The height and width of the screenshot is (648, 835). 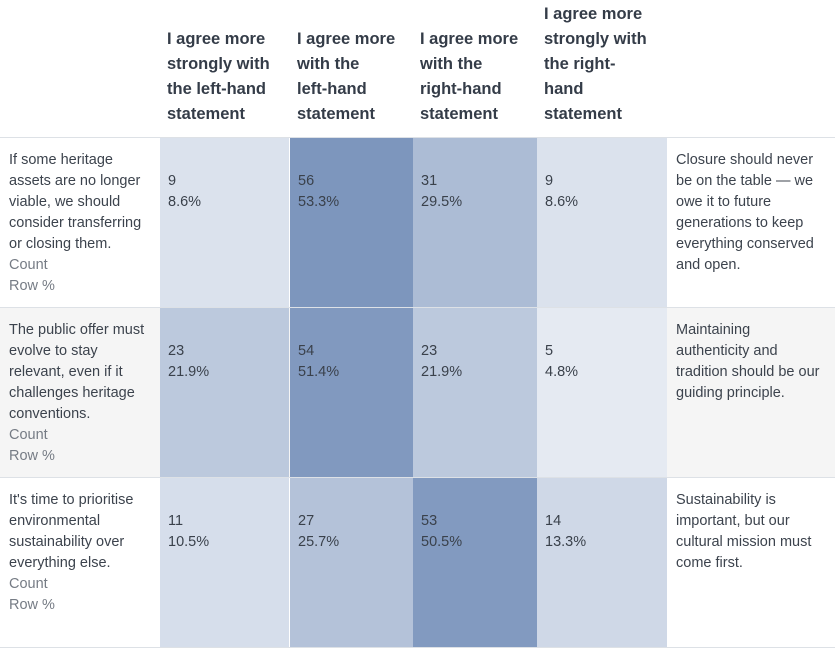 What do you see at coordinates (709, 563) in the screenshot?
I see `right-statement-line: come first.` at bounding box center [709, 563].